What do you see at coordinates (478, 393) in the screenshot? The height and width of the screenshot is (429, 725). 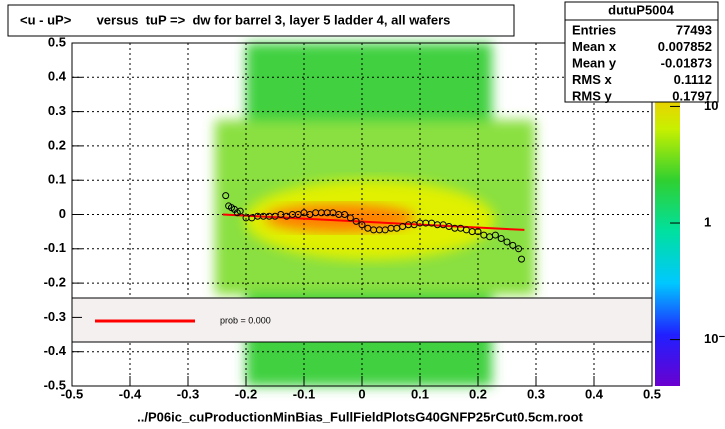 I see `x-tick-label: 0.2` at bounding box center [478, 393].